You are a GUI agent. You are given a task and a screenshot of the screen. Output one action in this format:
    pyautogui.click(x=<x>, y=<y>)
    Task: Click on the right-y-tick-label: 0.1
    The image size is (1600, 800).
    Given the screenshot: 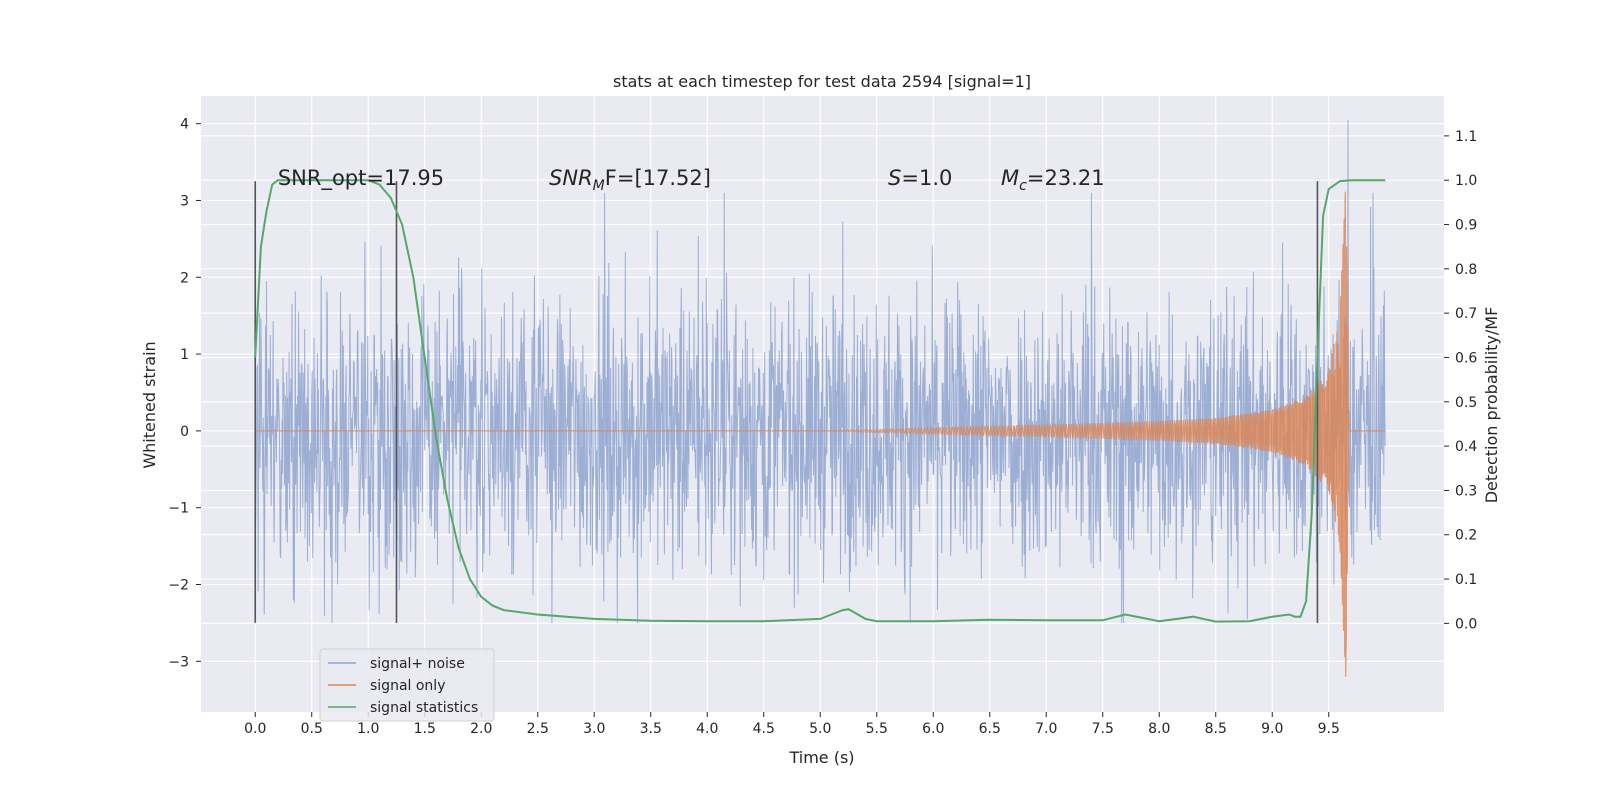 What is the action you would take?
    pyautogui.click(x=1466, y=580)
    